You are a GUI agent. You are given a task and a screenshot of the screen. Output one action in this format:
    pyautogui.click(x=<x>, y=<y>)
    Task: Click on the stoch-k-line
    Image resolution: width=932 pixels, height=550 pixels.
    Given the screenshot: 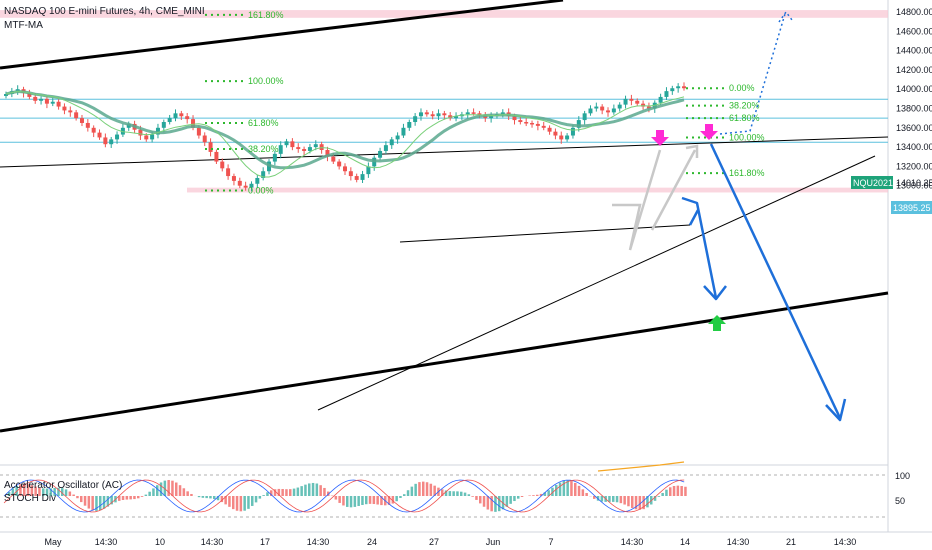 What is the action you would take?
    pyautogui.click(x=344, y=496)
    